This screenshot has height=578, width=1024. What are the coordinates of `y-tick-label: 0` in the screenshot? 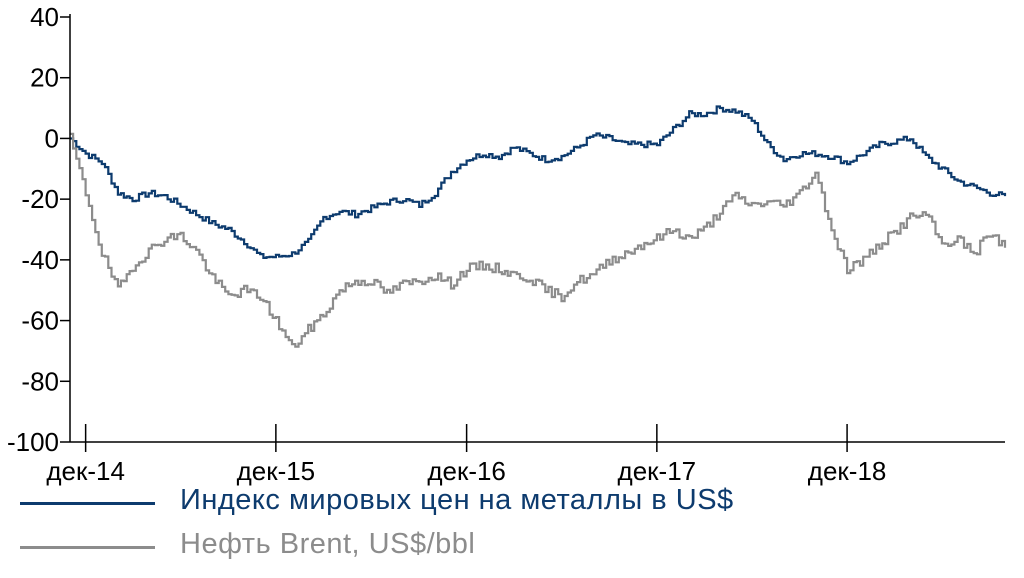 It's located at (52, 138).